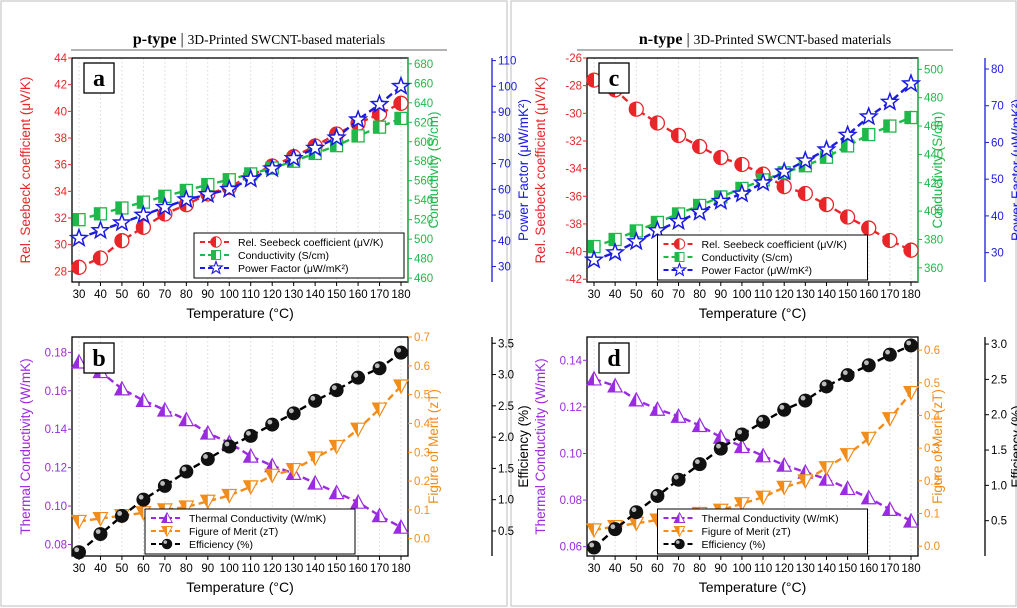 This screenshot has width=1017, height=608. Describe the element at coordinates (999, 380) in the screenshot. I see `y-tick-label: 2.5` at that location.